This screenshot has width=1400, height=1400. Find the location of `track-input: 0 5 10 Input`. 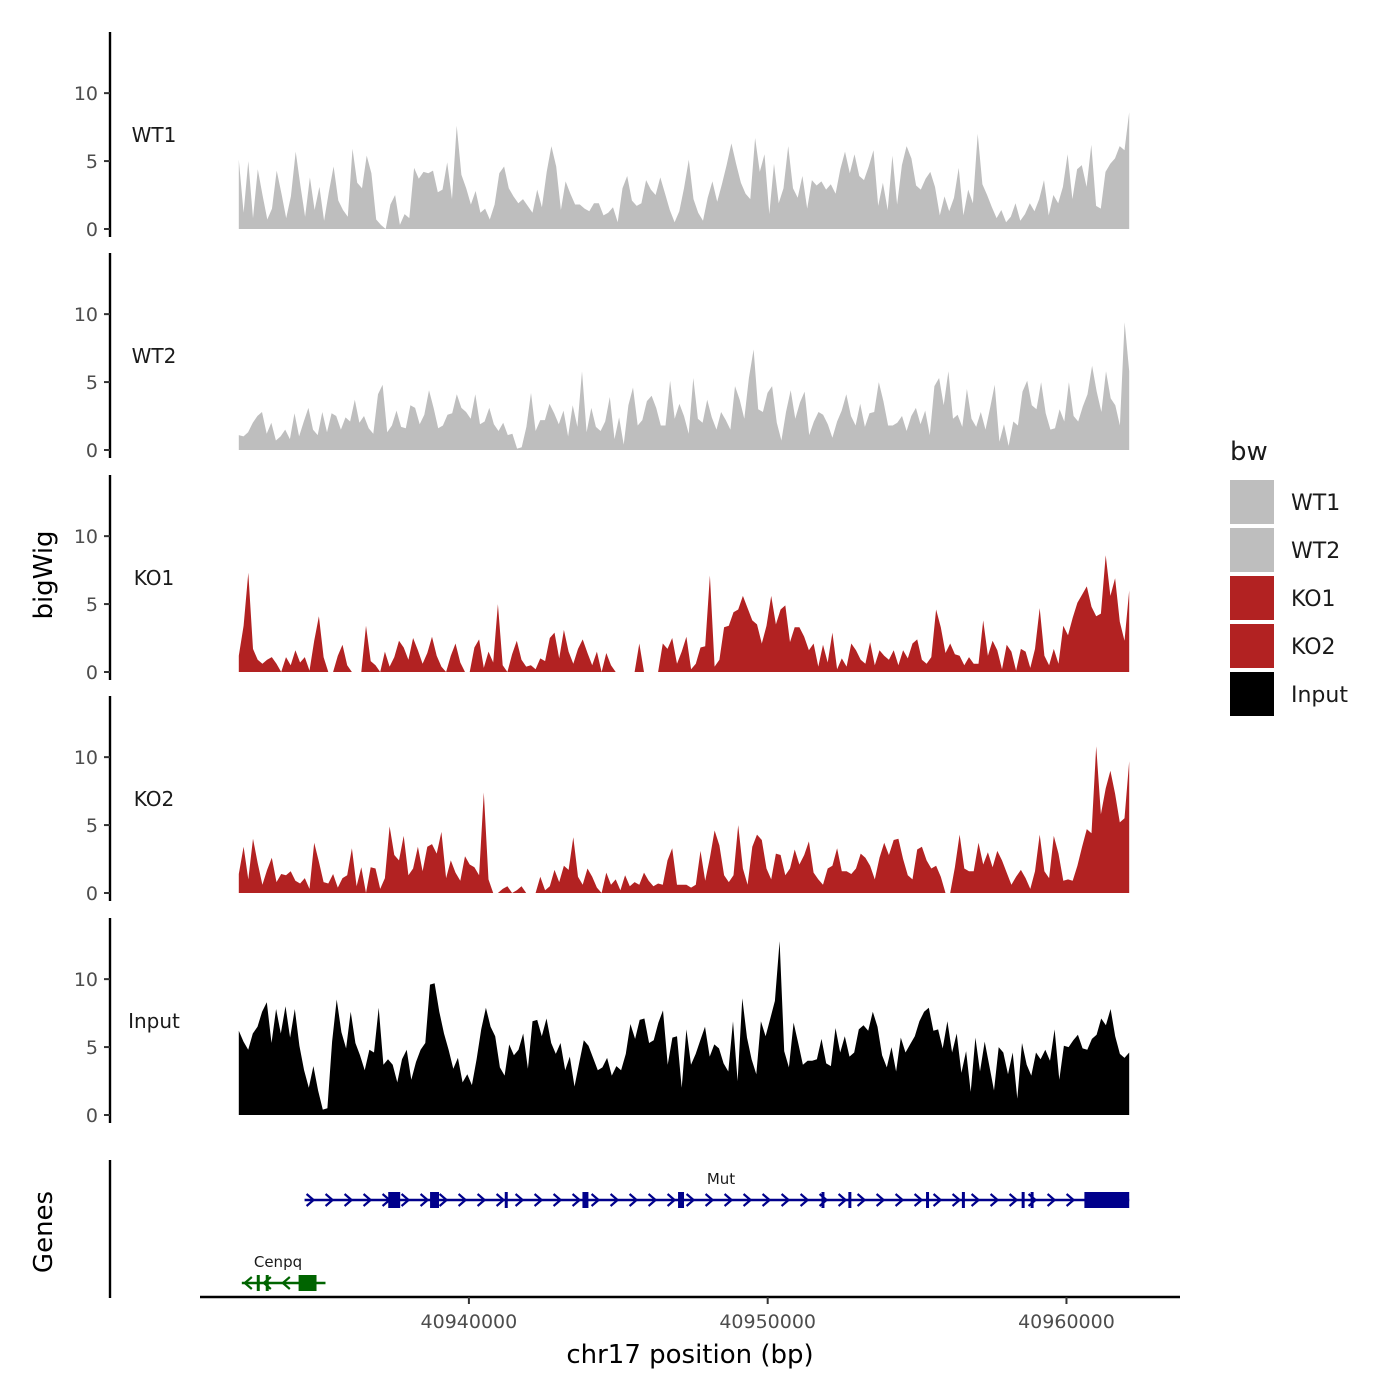

track-input: 0 5 10 Input is located at coordinates (602, 1022).